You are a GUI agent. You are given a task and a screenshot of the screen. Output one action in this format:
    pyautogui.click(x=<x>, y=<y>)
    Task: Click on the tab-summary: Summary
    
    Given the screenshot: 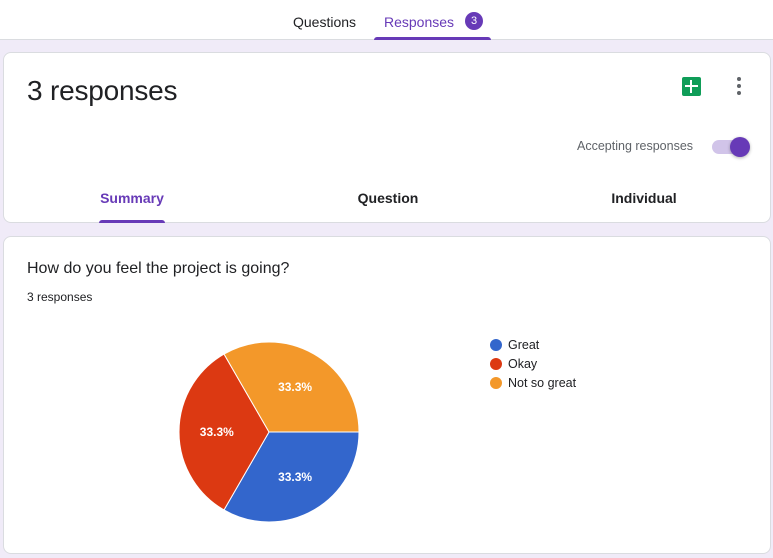 What is the action you would take?
    pyautogui.click(x=132, y=204)
    